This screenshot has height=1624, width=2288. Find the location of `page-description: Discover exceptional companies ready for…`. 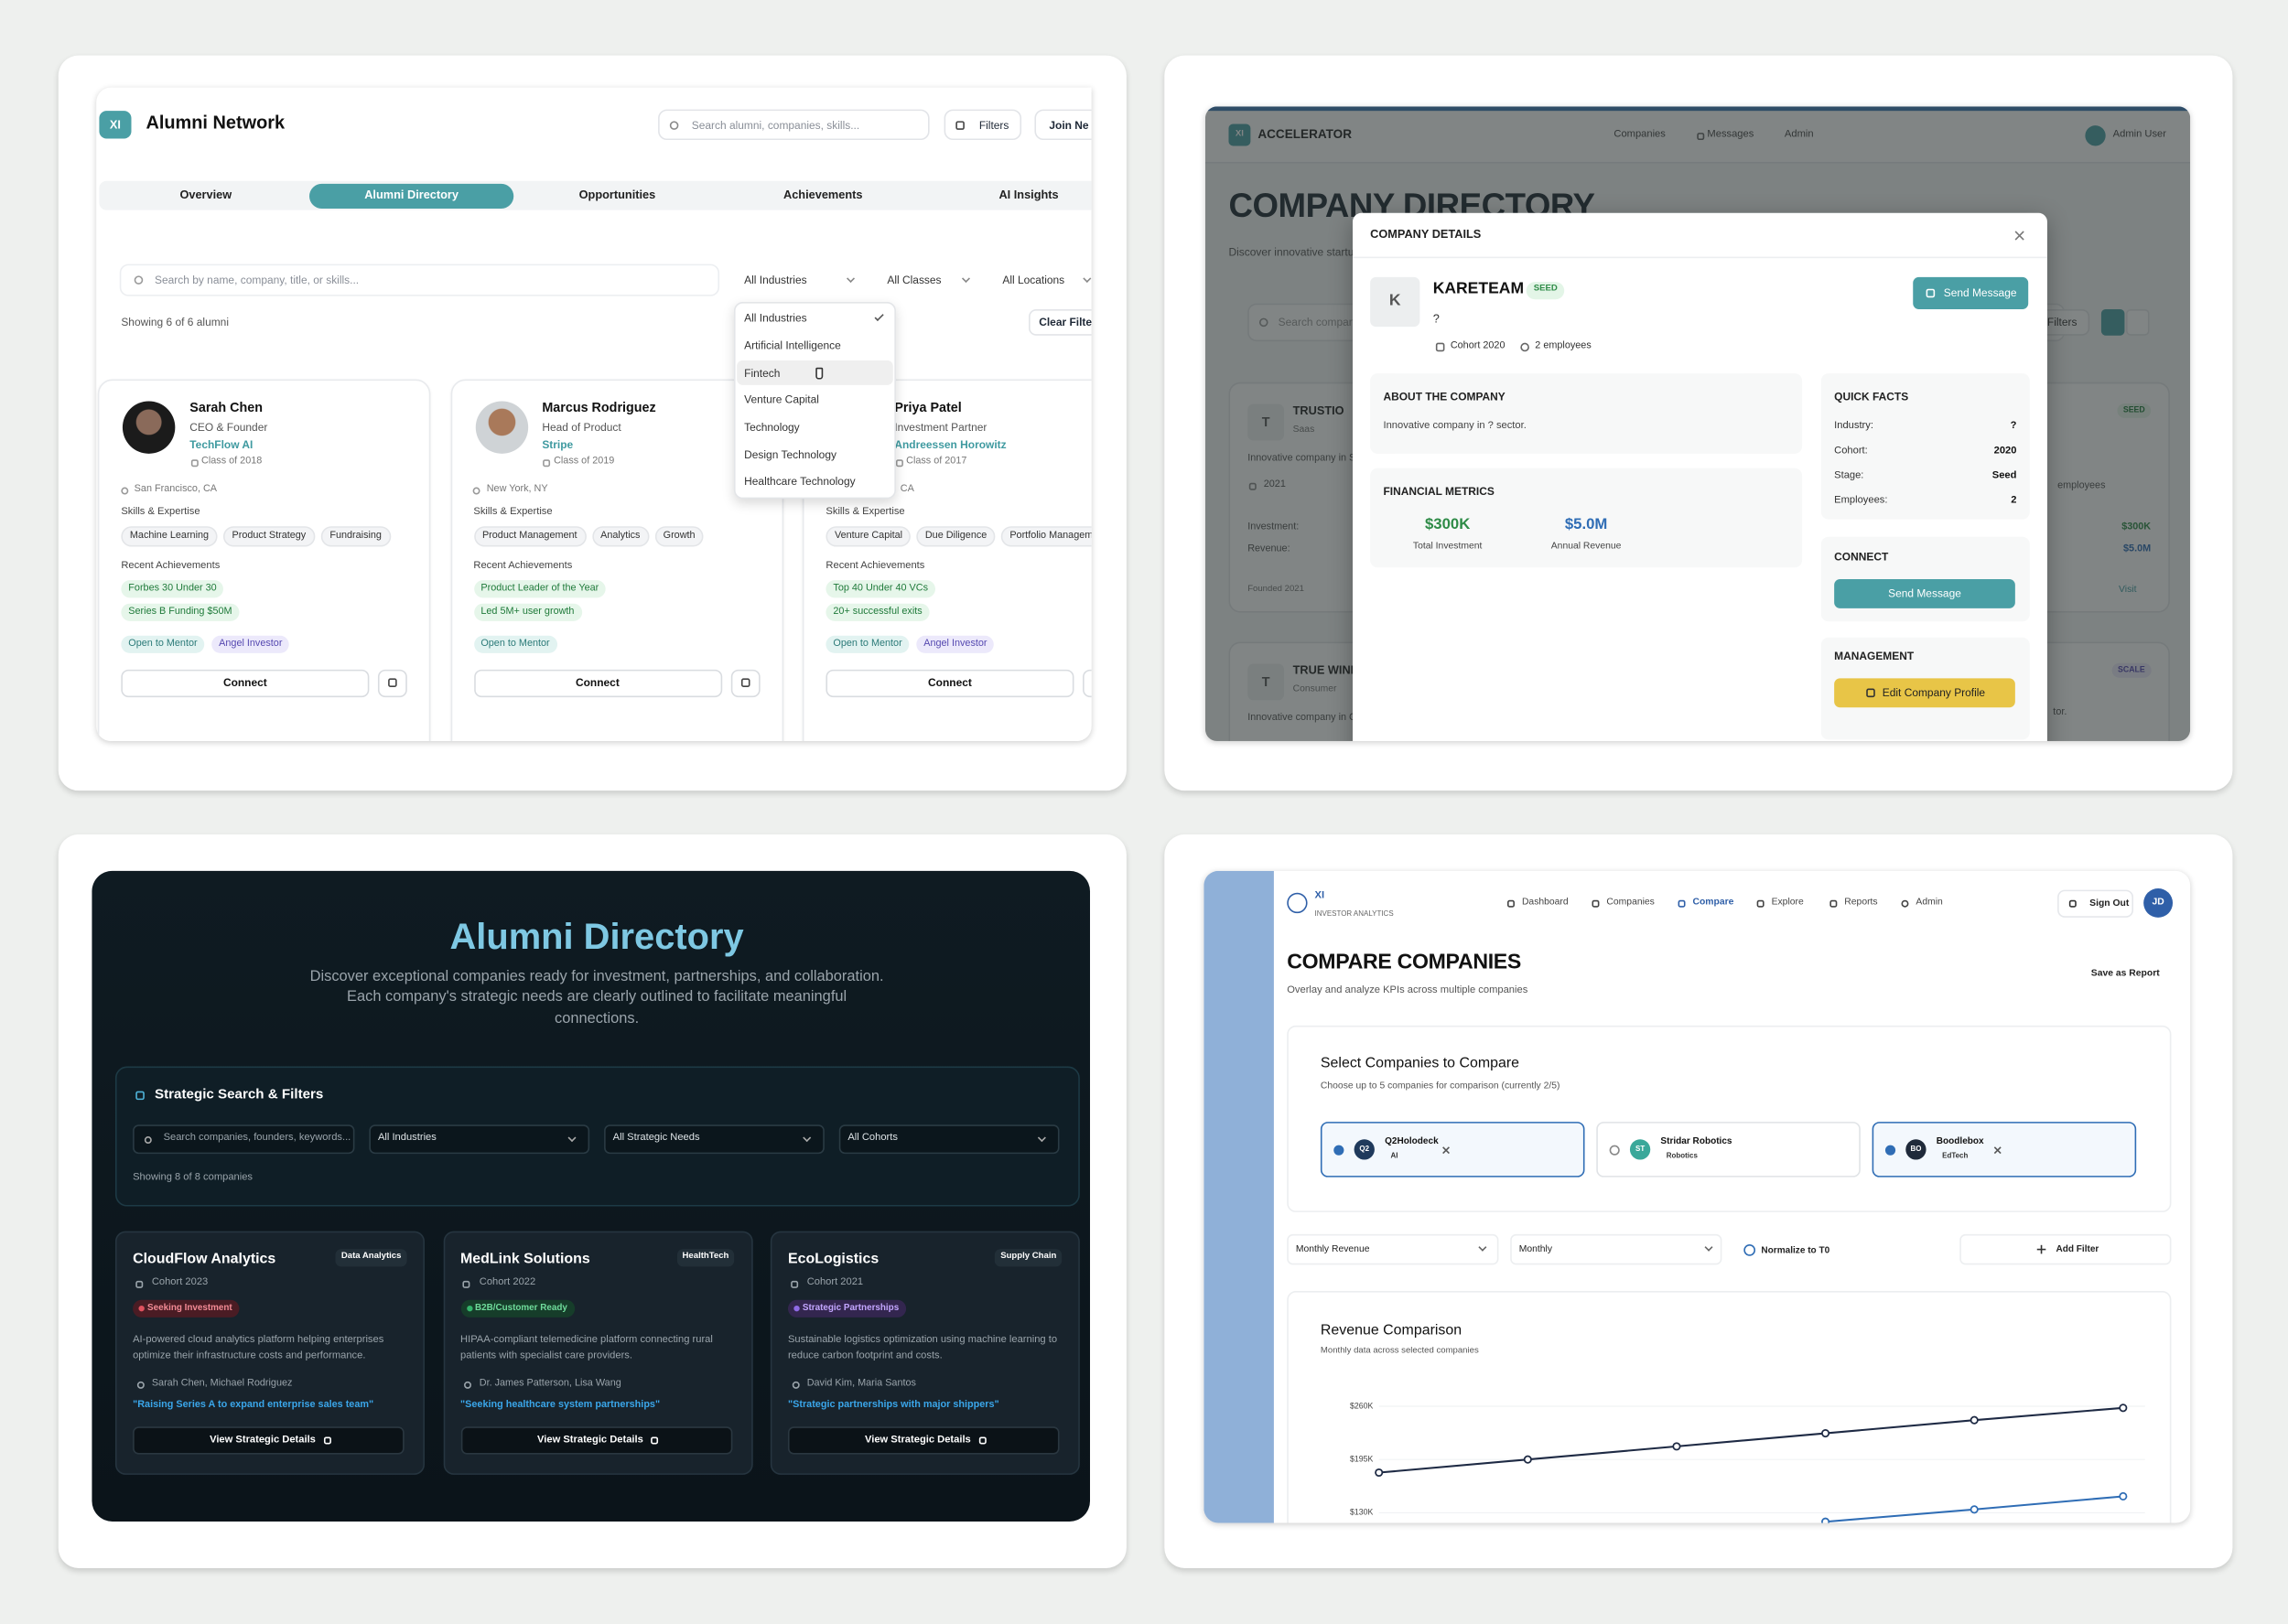

page-description: Discover exceptional companies ready for… is located at coordinates (597, 998).